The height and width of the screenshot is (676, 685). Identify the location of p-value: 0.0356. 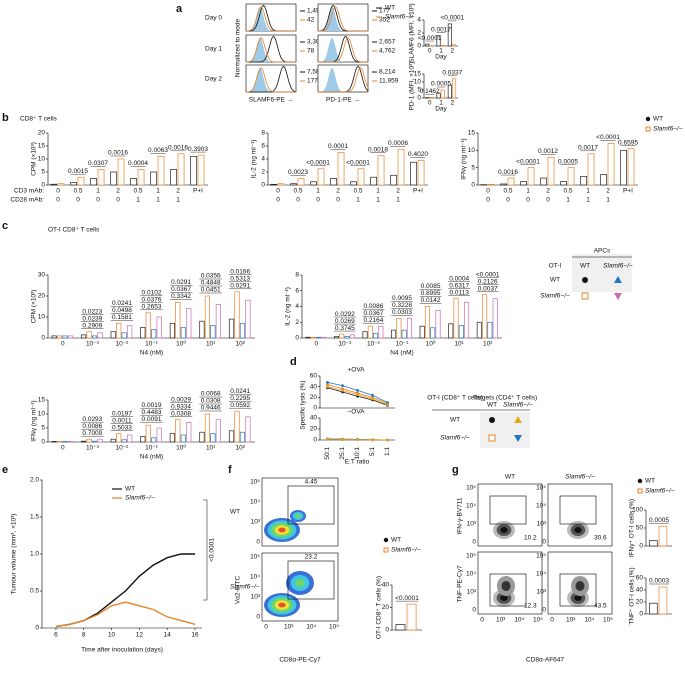
(211, 276).